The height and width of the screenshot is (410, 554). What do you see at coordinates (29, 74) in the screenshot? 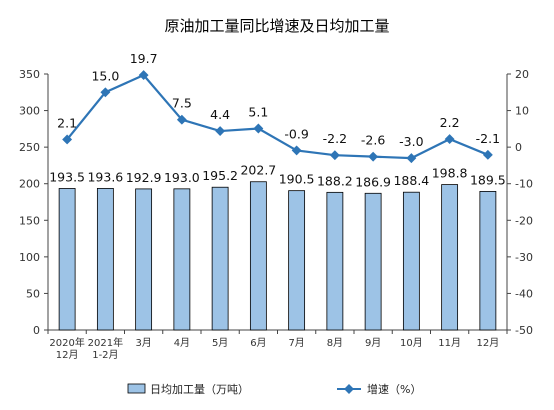
I see `left-tick-label: 350` at bounding box center [29, 74].